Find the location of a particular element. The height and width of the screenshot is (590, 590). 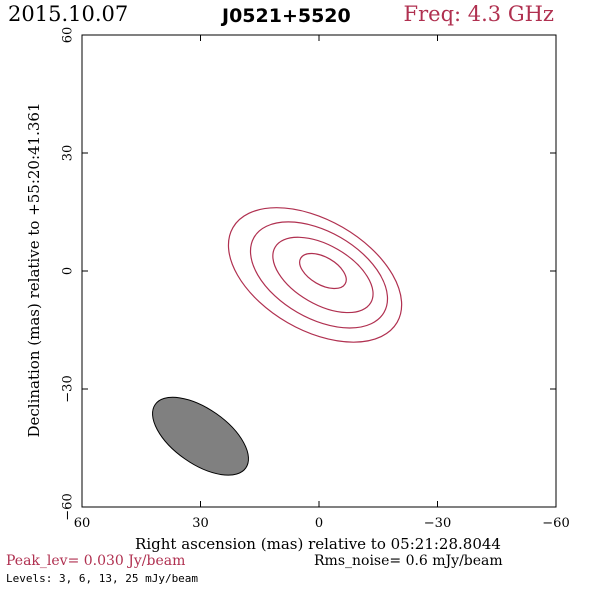

y-tick-label: 30 is located at coordinates (68, 153).